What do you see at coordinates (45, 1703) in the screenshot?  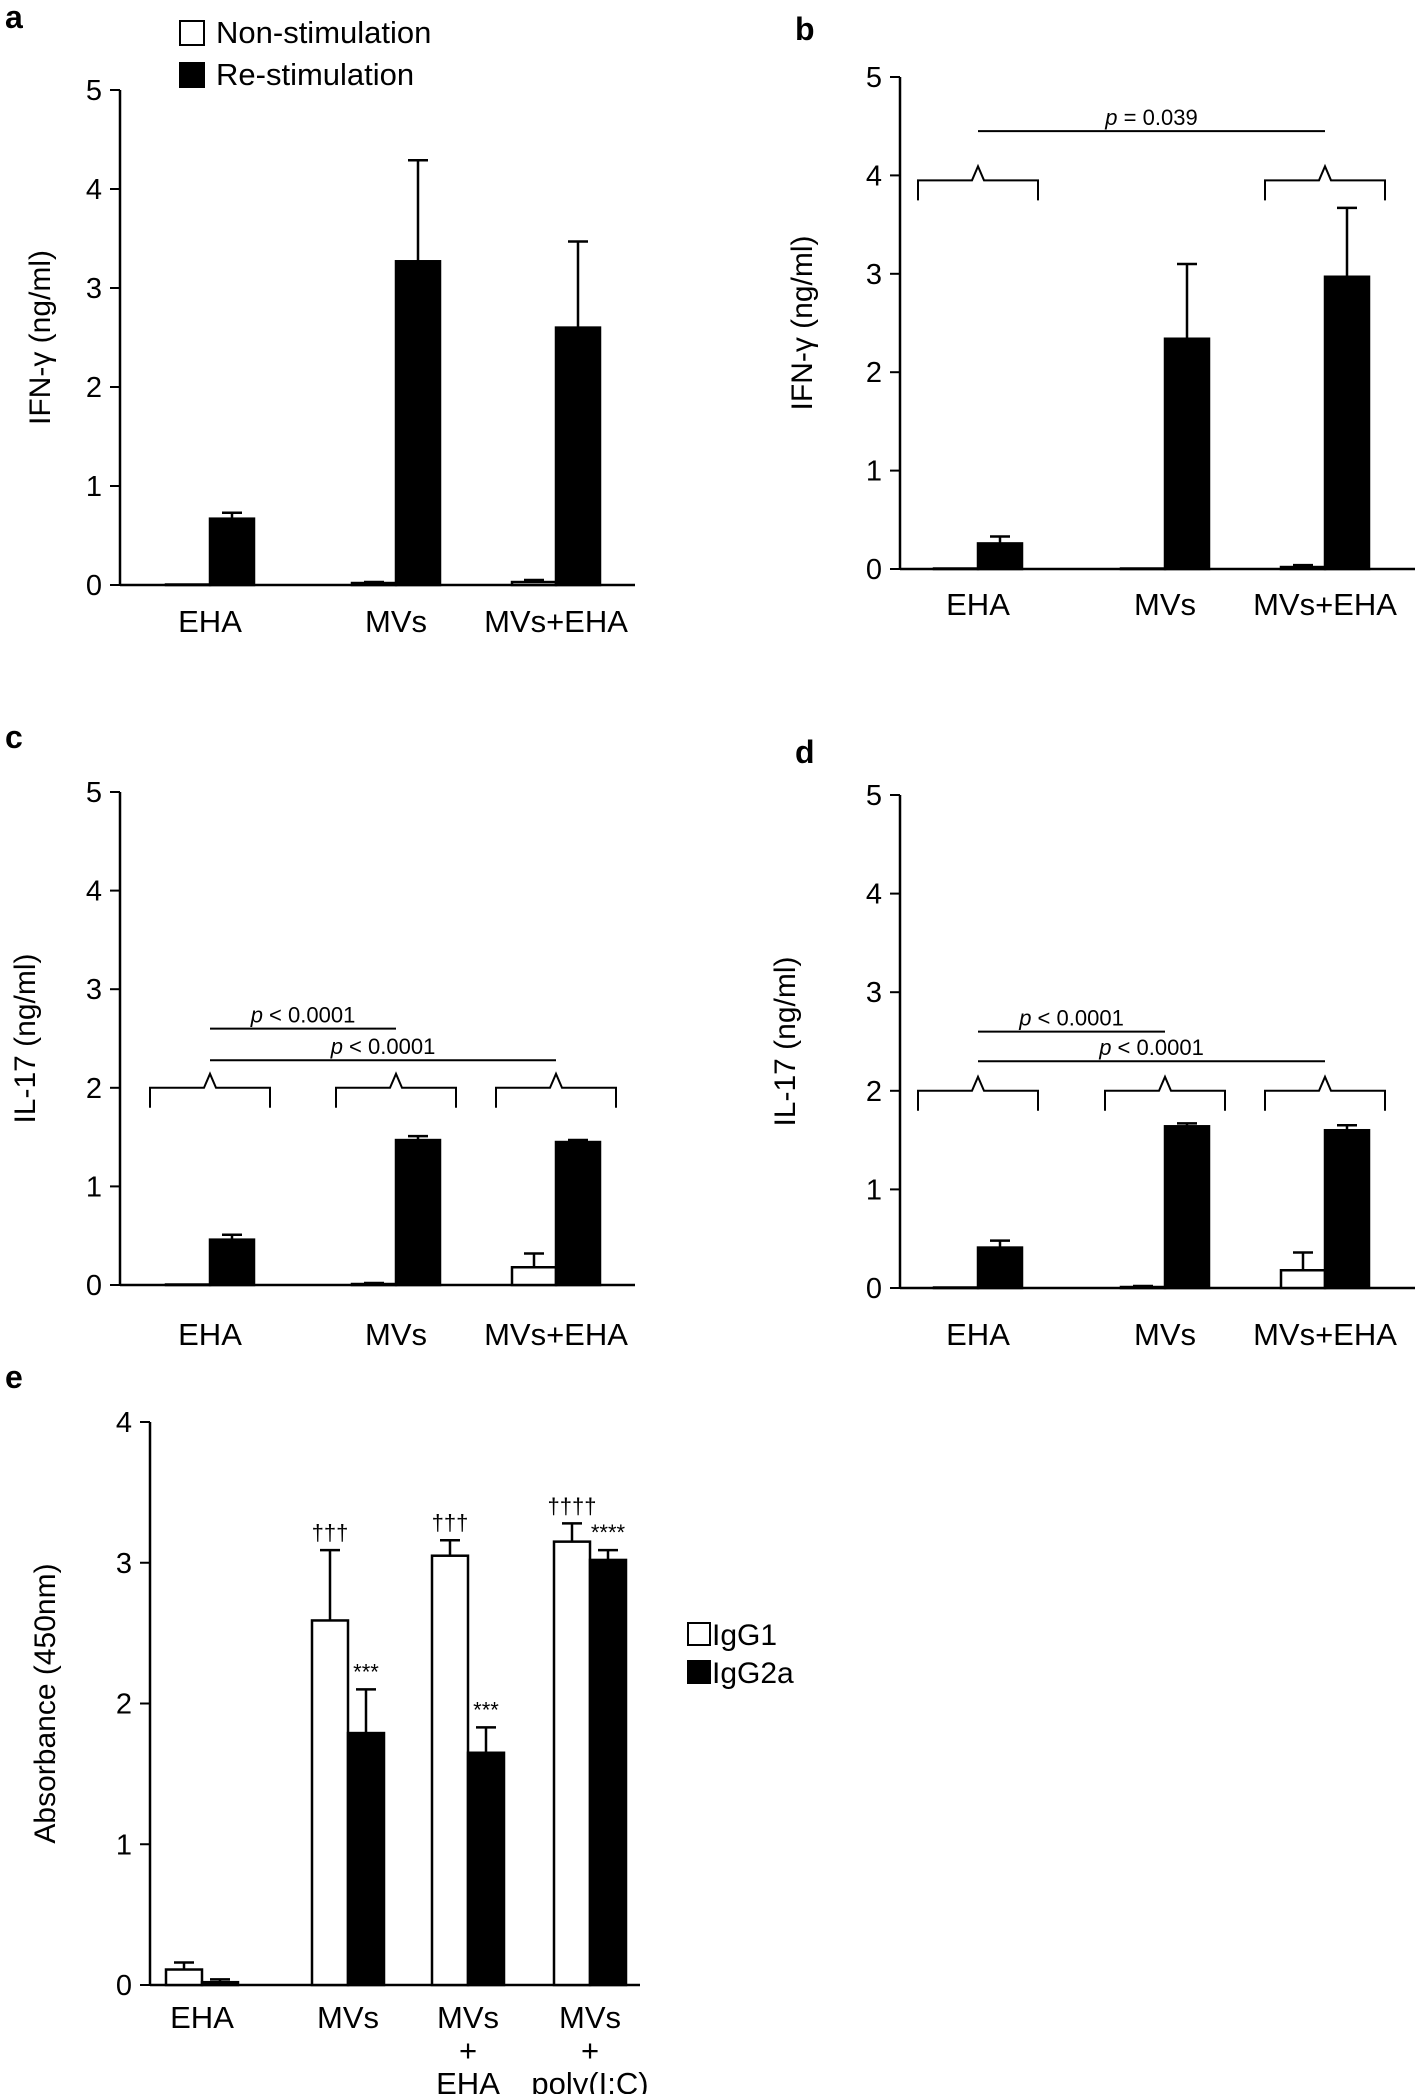 I see `y-axis-label: Absorbance (450nm)` at bounding box center [45, 1703].